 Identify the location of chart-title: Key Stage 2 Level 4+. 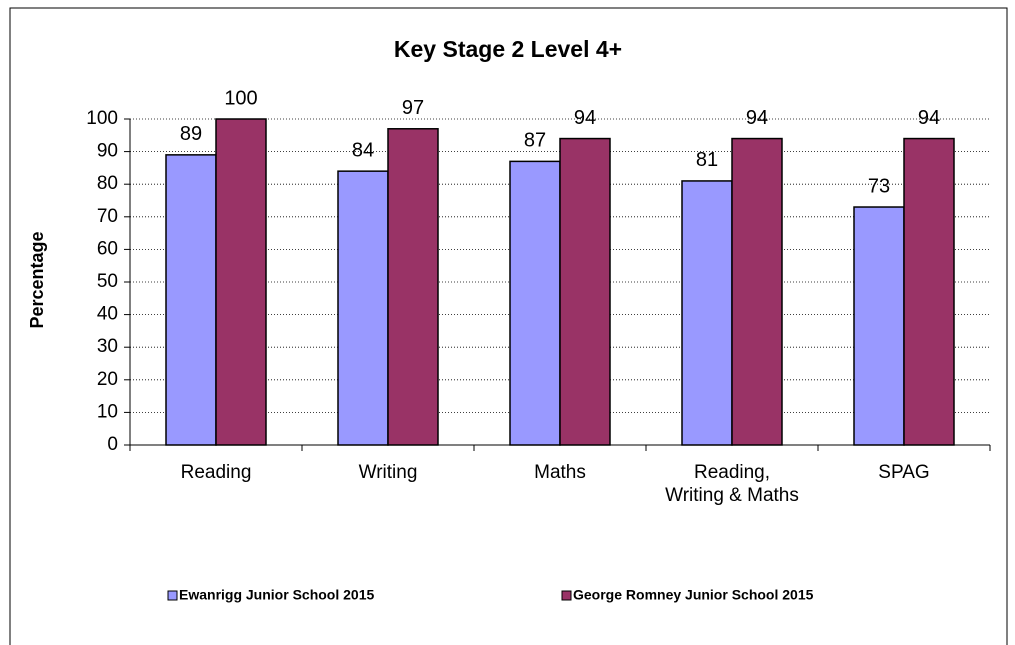
(508, 49).